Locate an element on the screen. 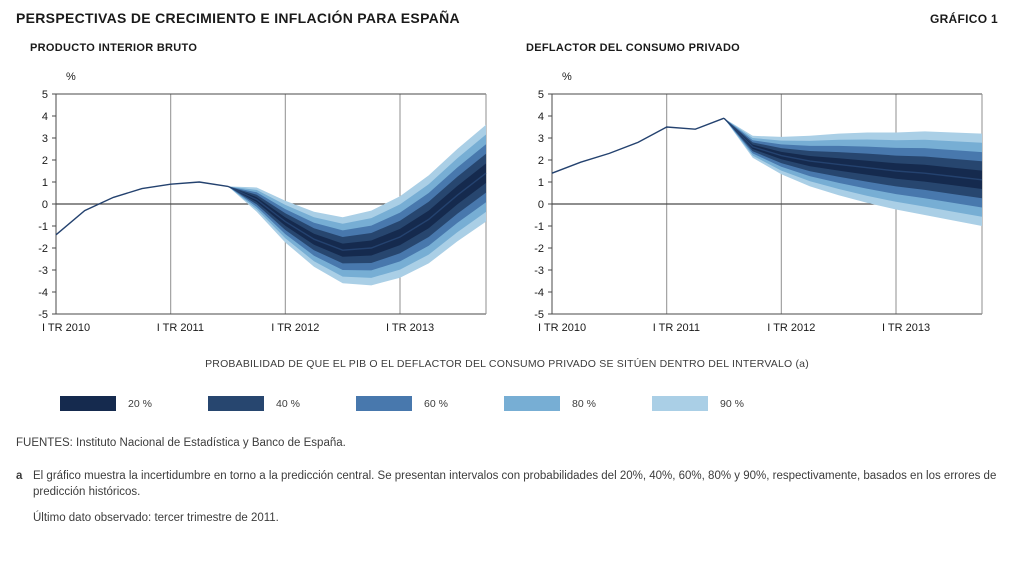 This screenshot has height=566, width=1014. probability-legend: 20 % 40 % 60 % 80 % 90 % is located at coordinates (529, 403).